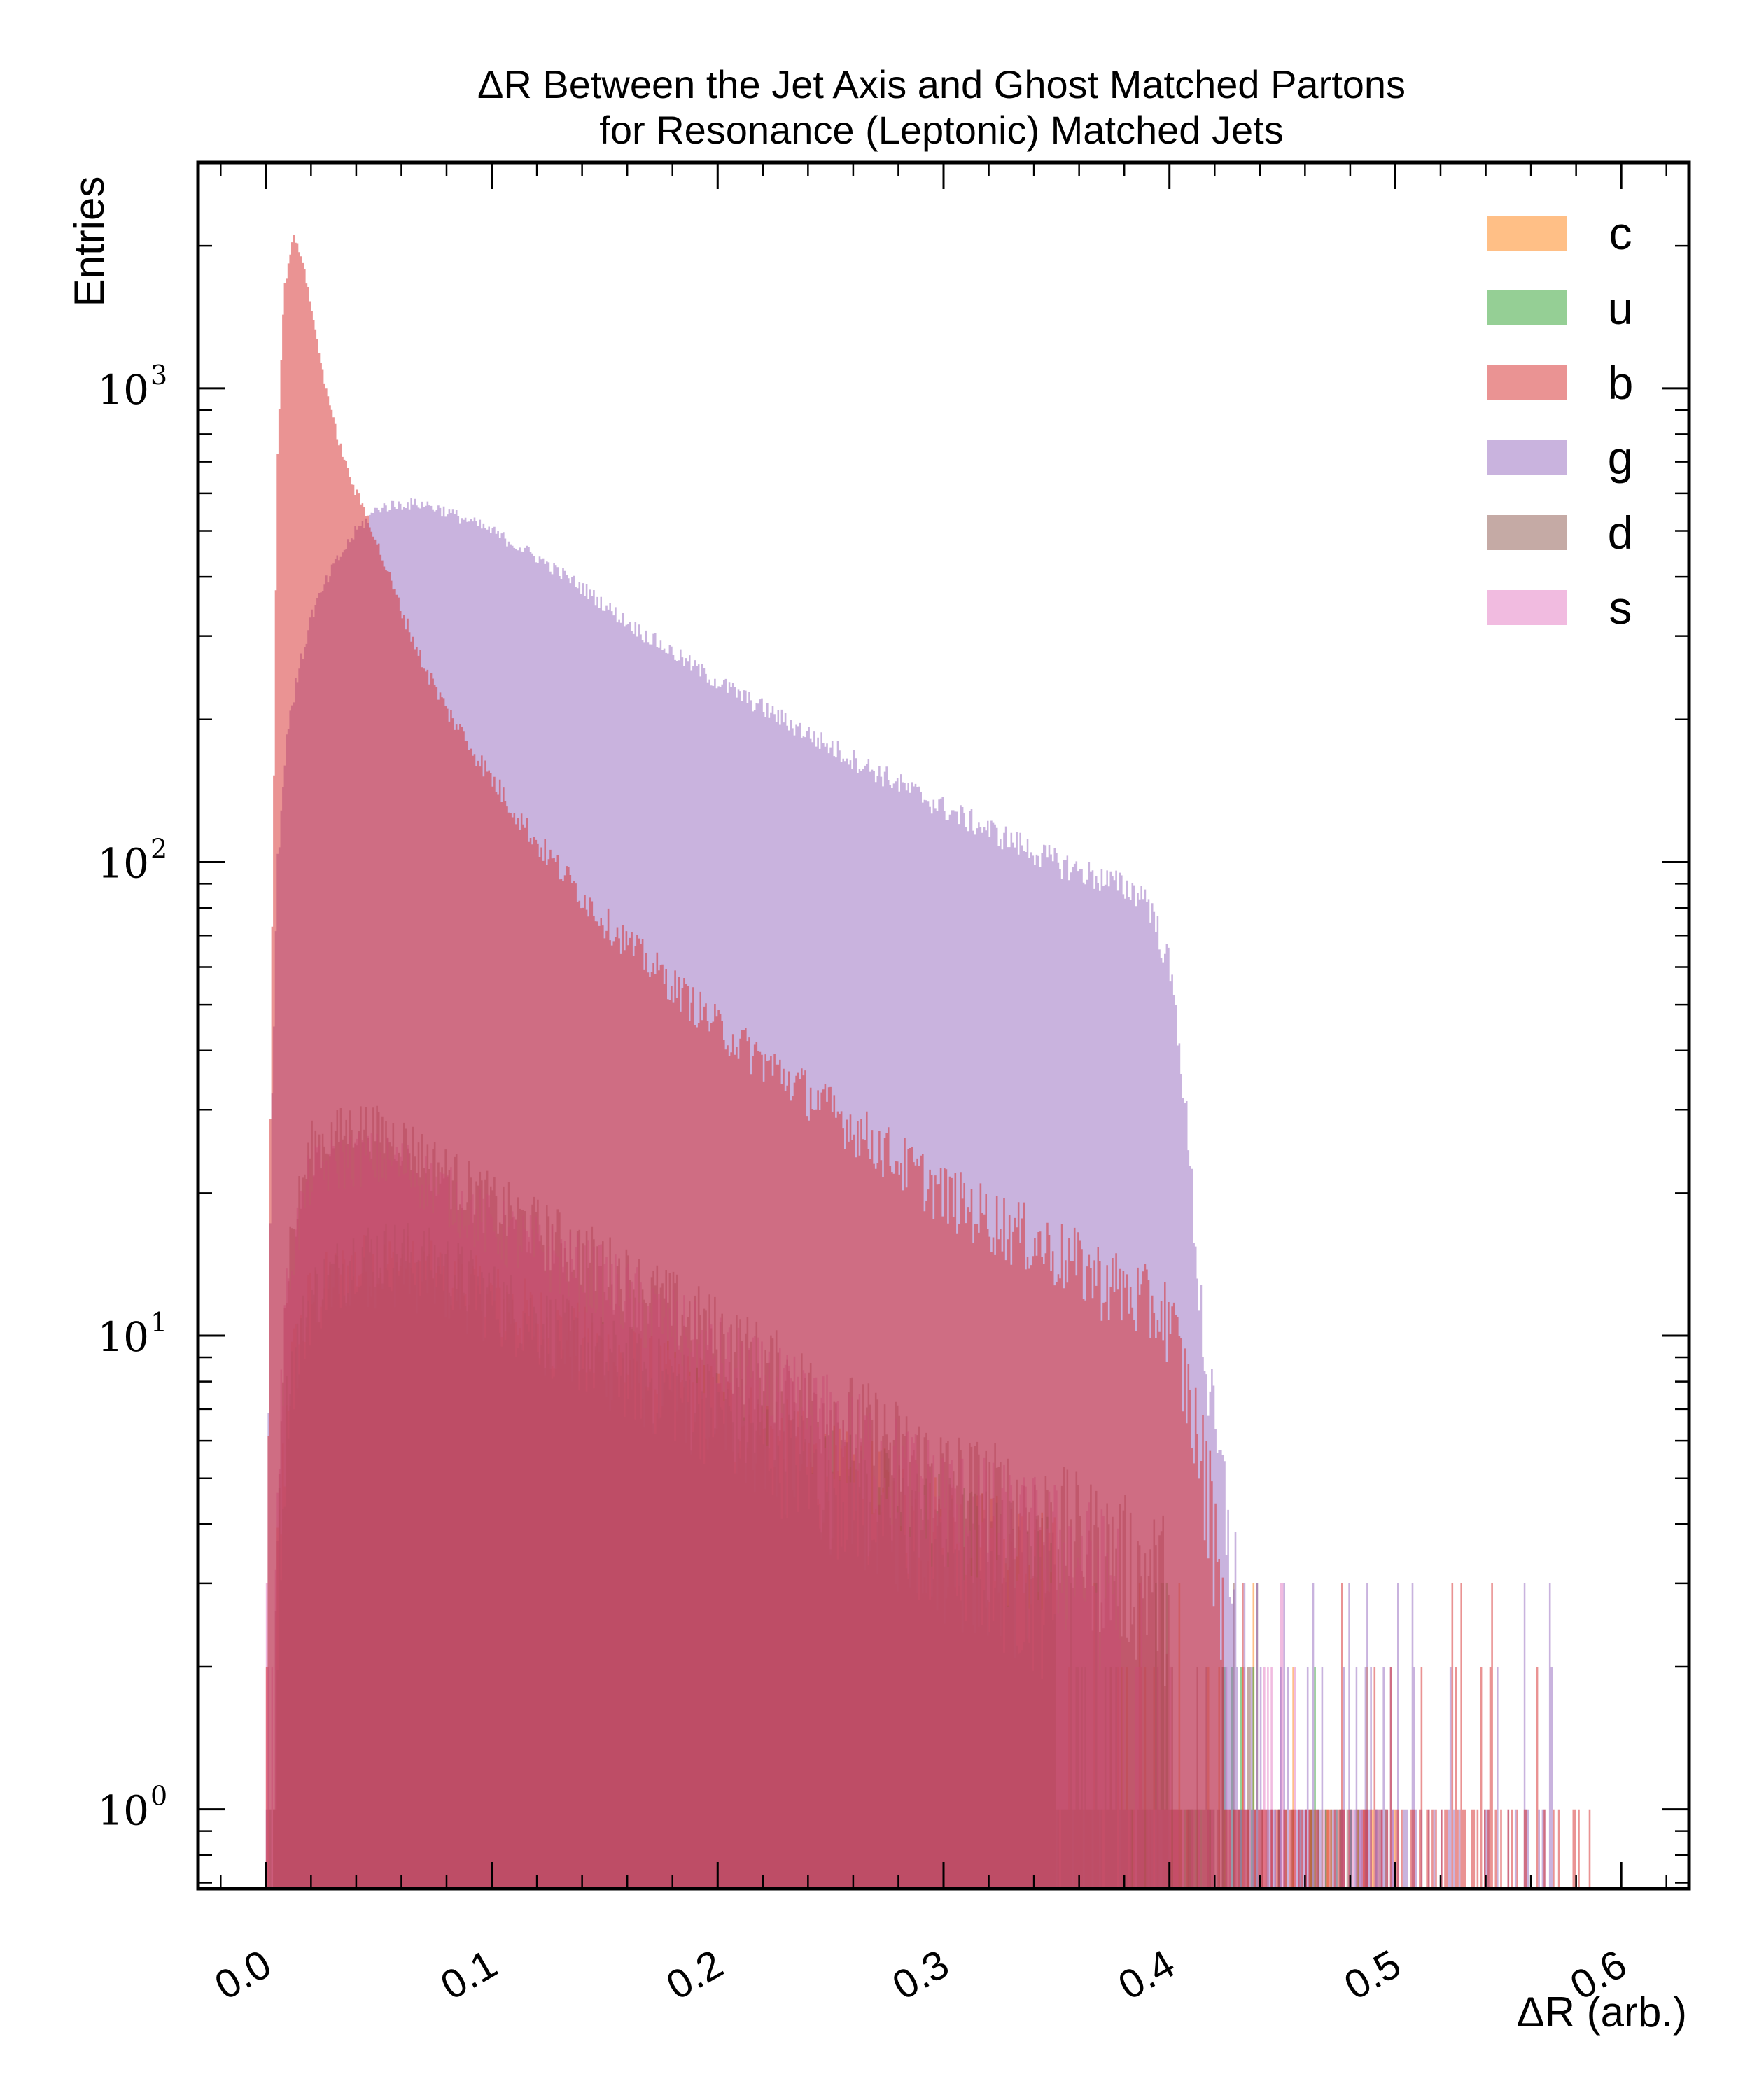 This screenshot has width=1750, height=2100. What do you see at coordinates (158, 375) in the screenshot?
I see `y-tick-exponent: 3` at bounding box center [158, 375].